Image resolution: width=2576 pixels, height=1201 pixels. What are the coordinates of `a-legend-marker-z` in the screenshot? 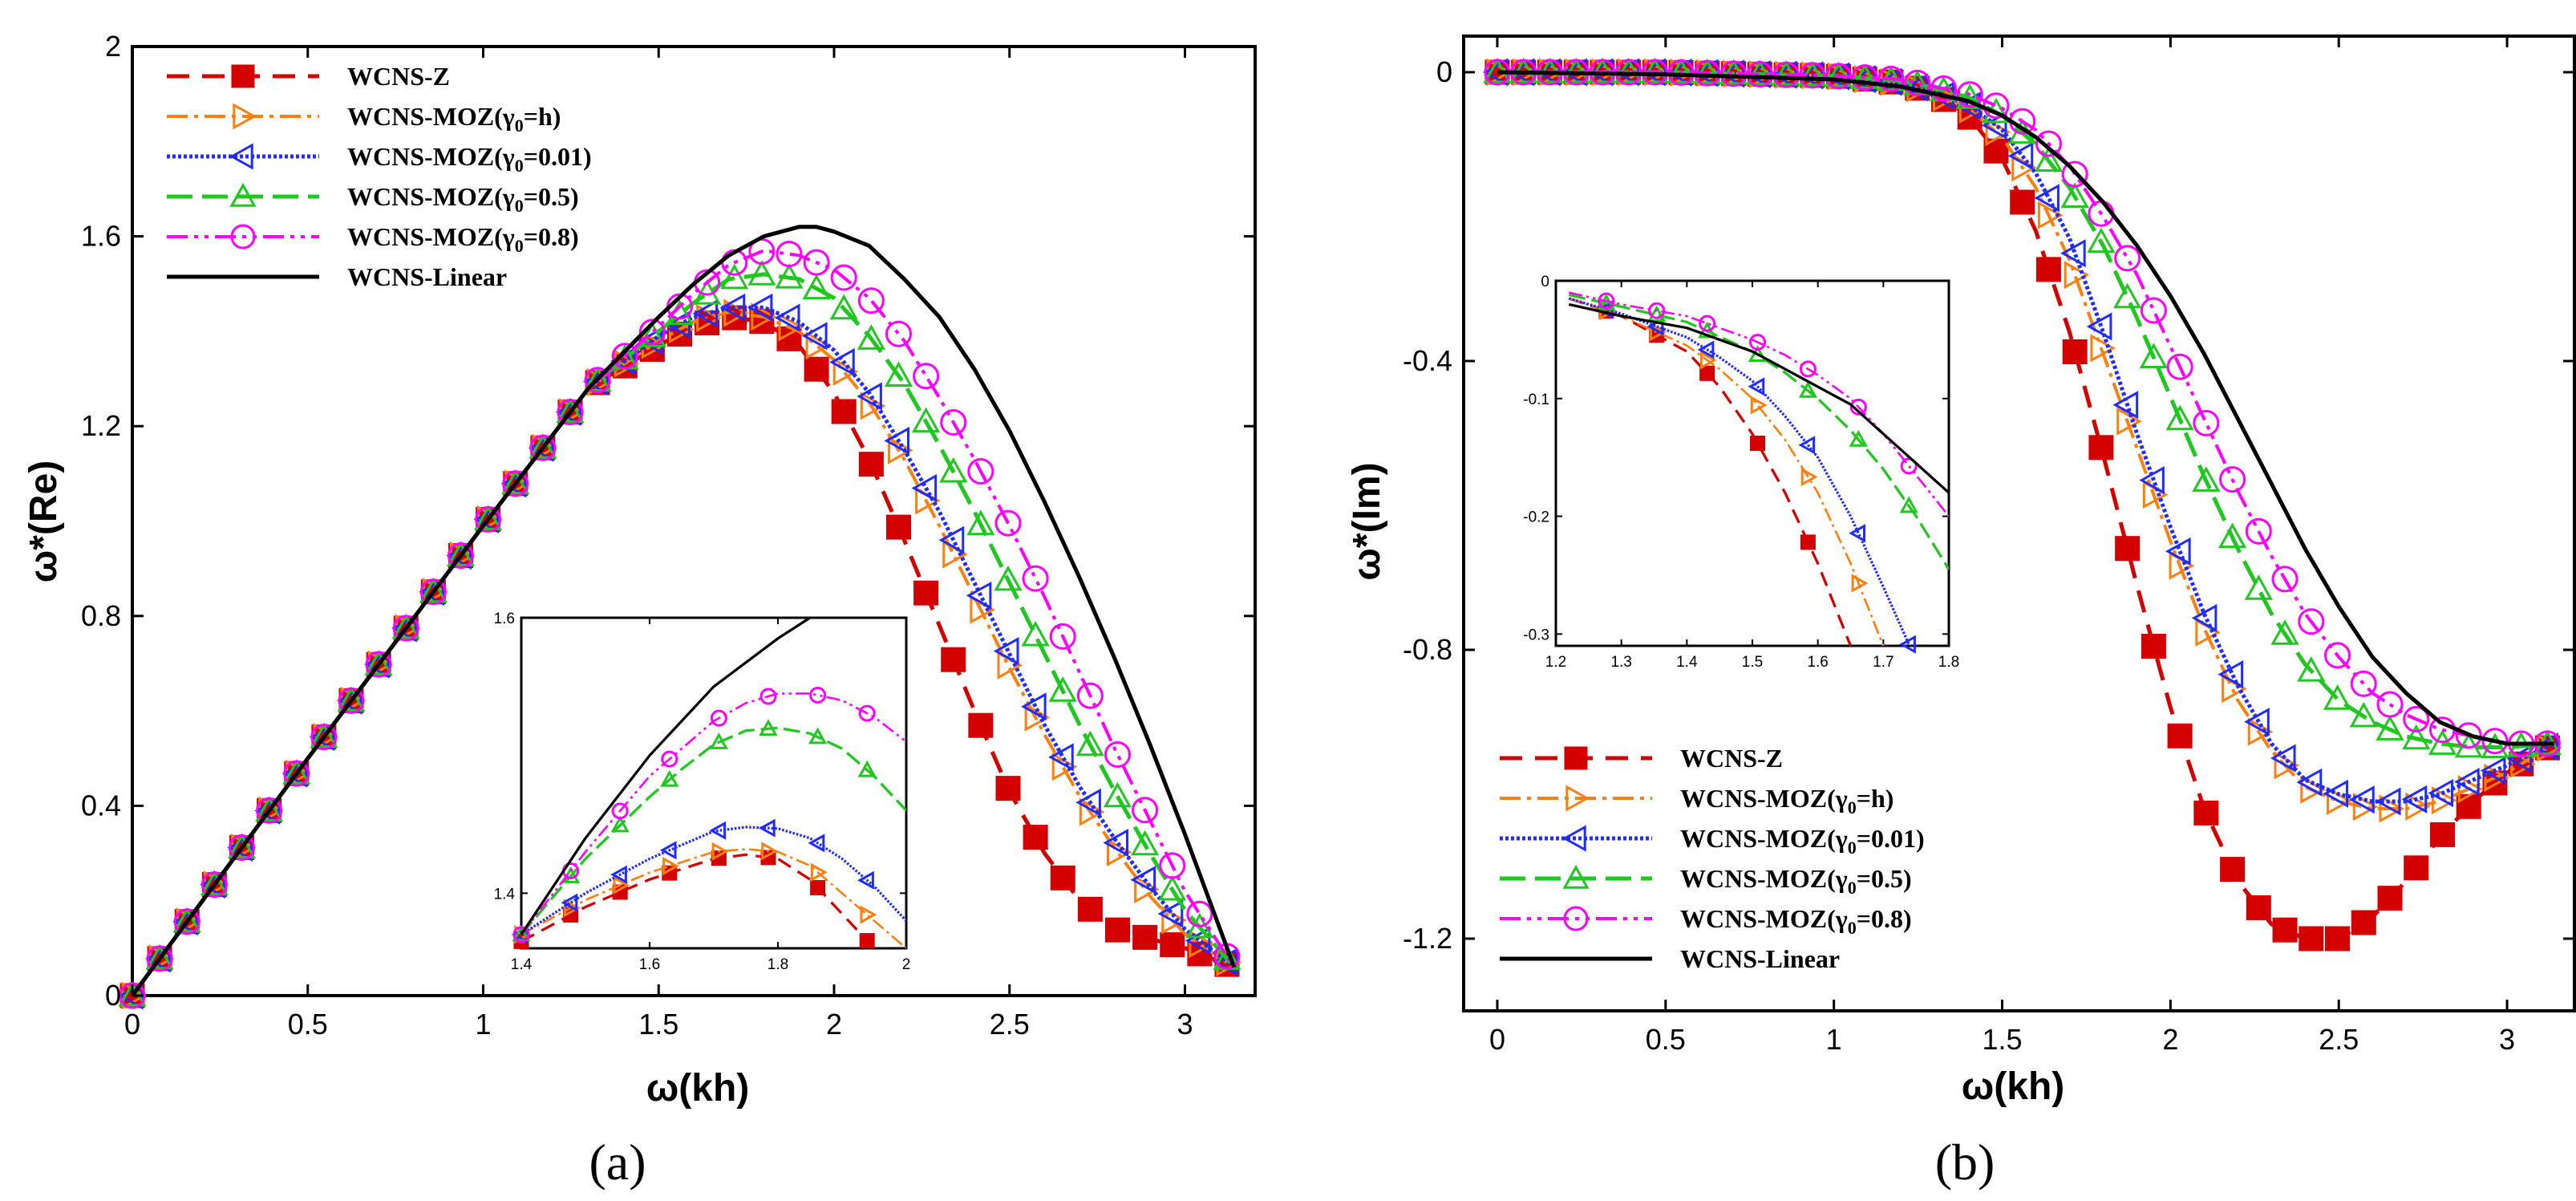 It's located at (243, 76).